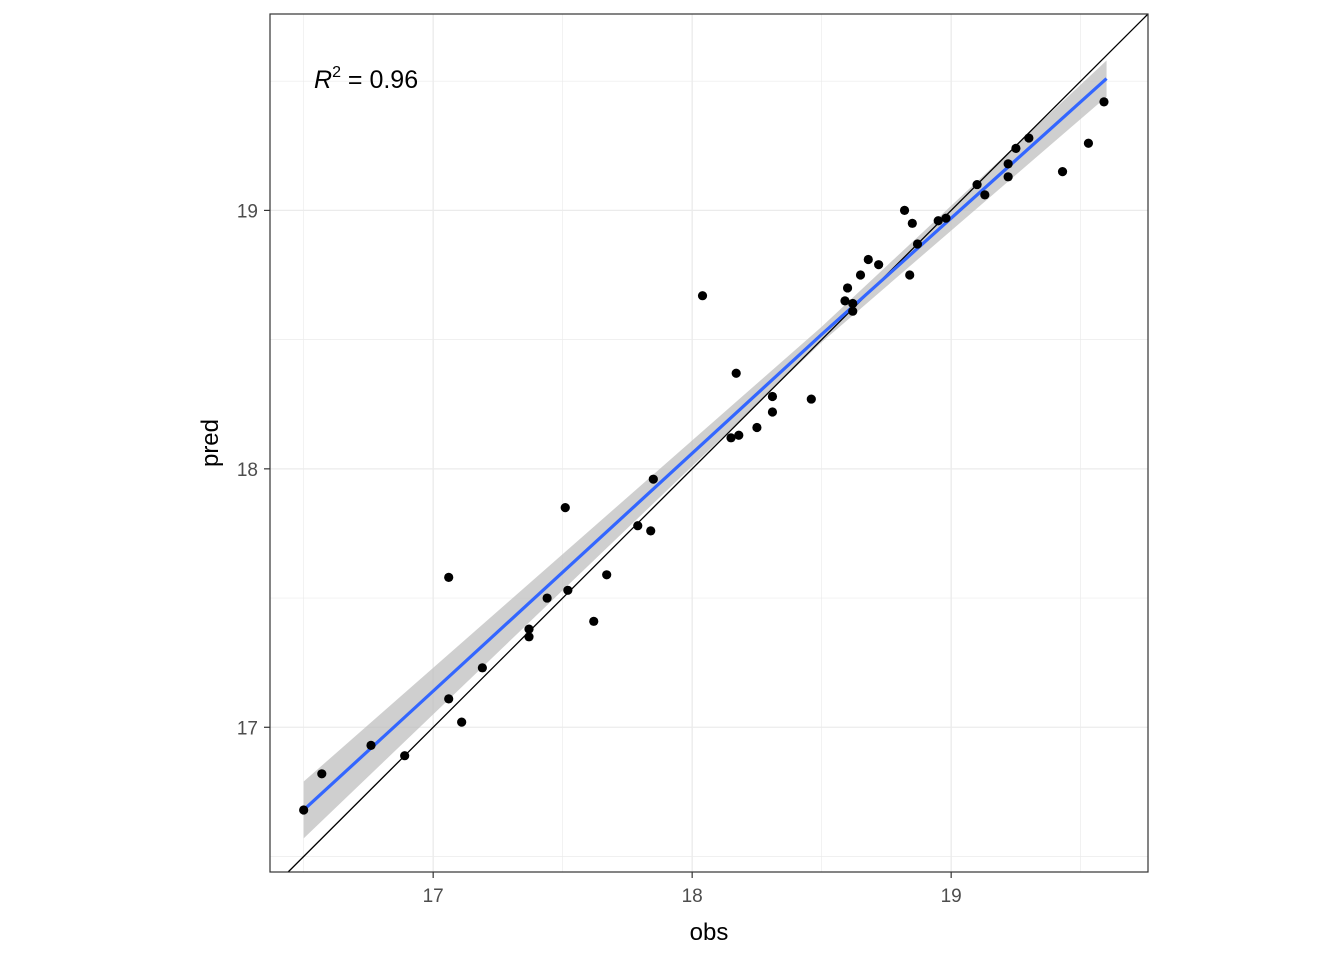 The width and height of the screenshot is (1344, 960). What do you see at coordinates (247, 470) in the screenshot?
I see `y-tick-label: 18` at bounding box center [247, 470].